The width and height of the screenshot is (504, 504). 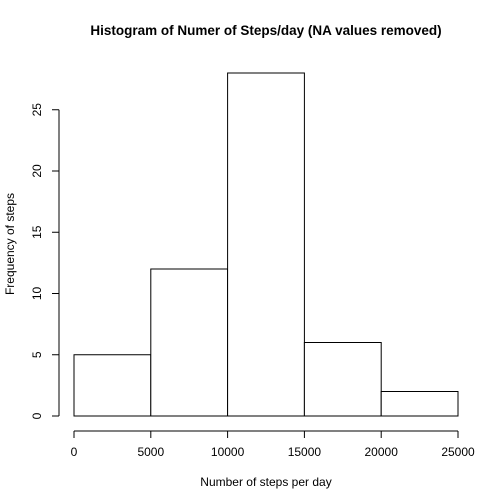 What do you see at coordinates (228, 452) in the screenshot?
I see `x-tick-label: 10000` at bounding box center [228, 452].